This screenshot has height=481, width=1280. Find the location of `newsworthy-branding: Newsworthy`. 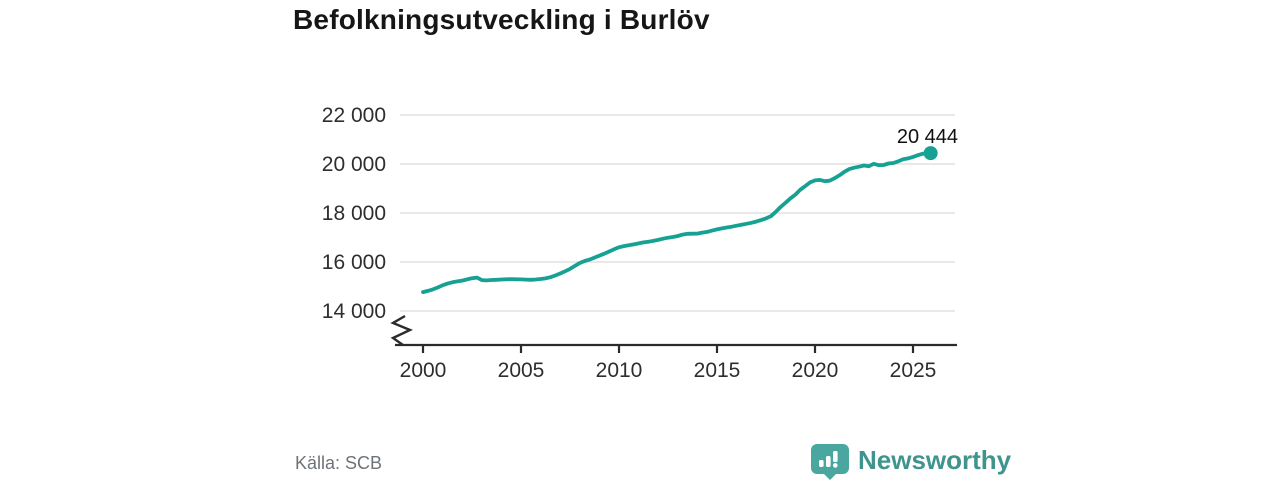

newsworthy-branding: Newsworthy is located at coordinates (910, 462).